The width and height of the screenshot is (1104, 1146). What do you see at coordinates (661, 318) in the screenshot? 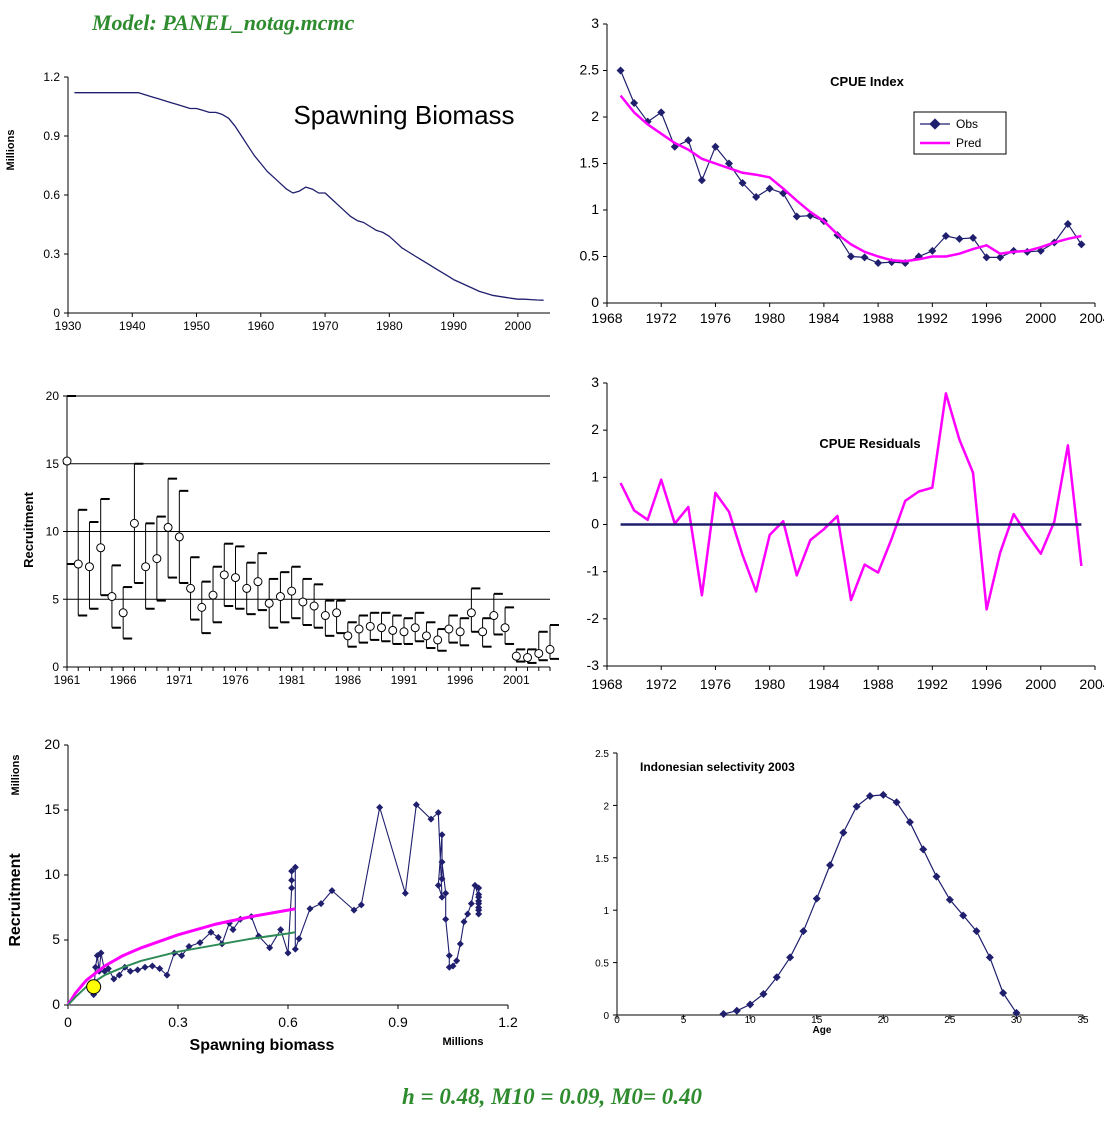
I see `x-tick-label: 1972` at bounding box center [661, 318].